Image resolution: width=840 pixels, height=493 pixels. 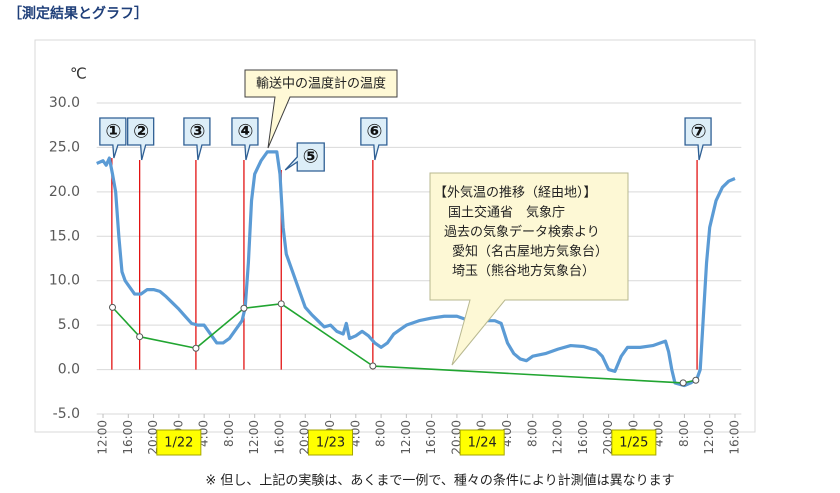 I want to click on event-label: ②, so click(x=141, y=132).